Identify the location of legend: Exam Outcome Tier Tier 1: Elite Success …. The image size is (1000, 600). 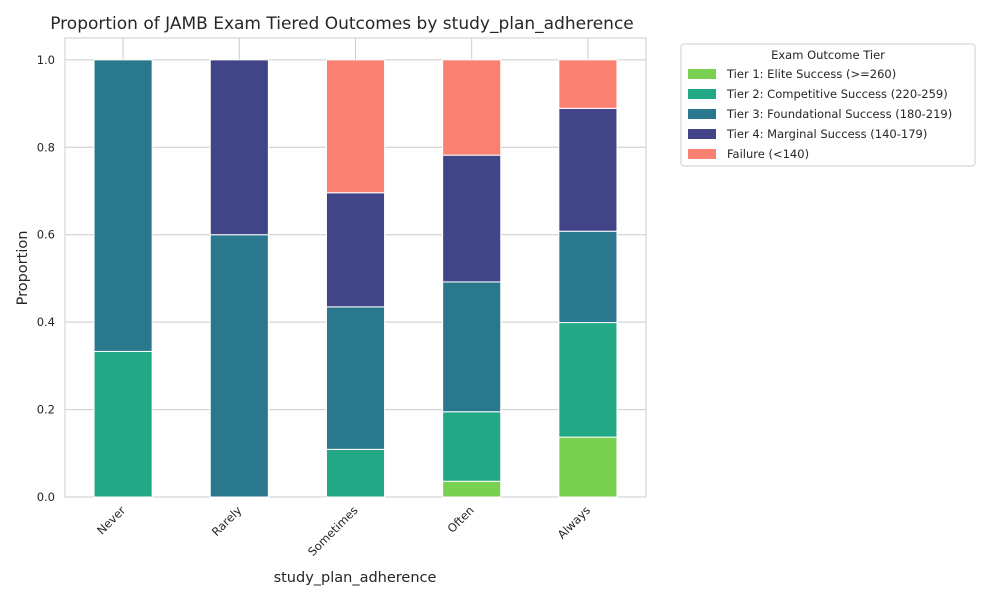
(828, 105).